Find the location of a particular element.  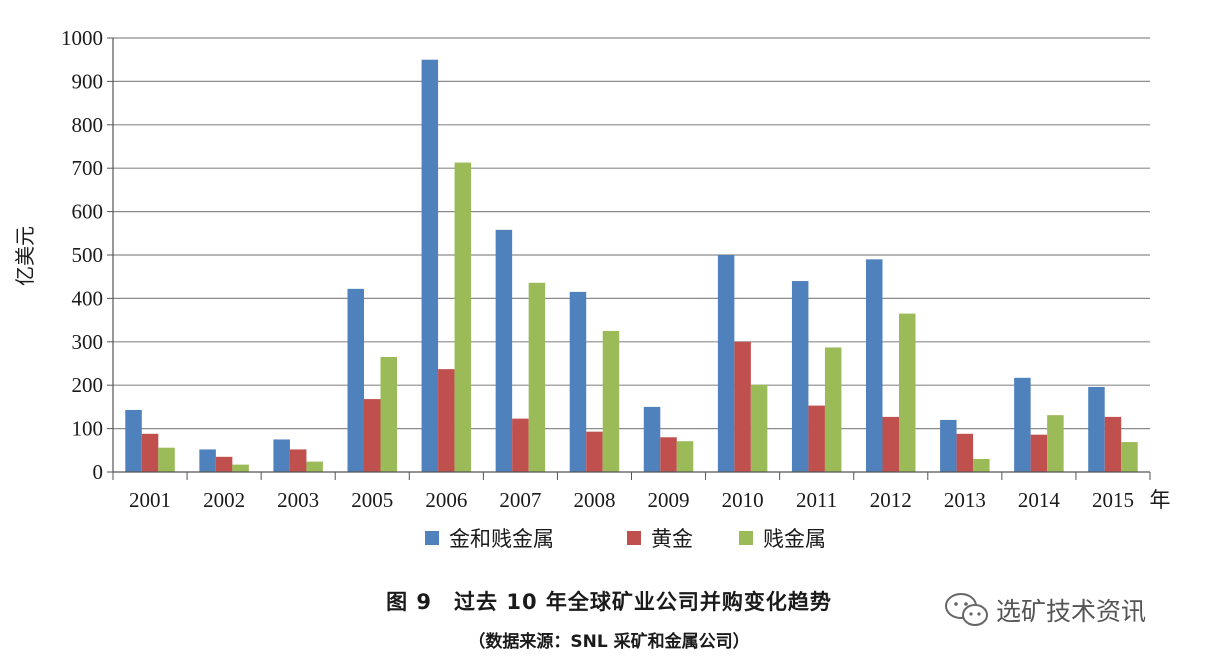

y-axis-label: 亿美元 is located at coordinates (25, 256).